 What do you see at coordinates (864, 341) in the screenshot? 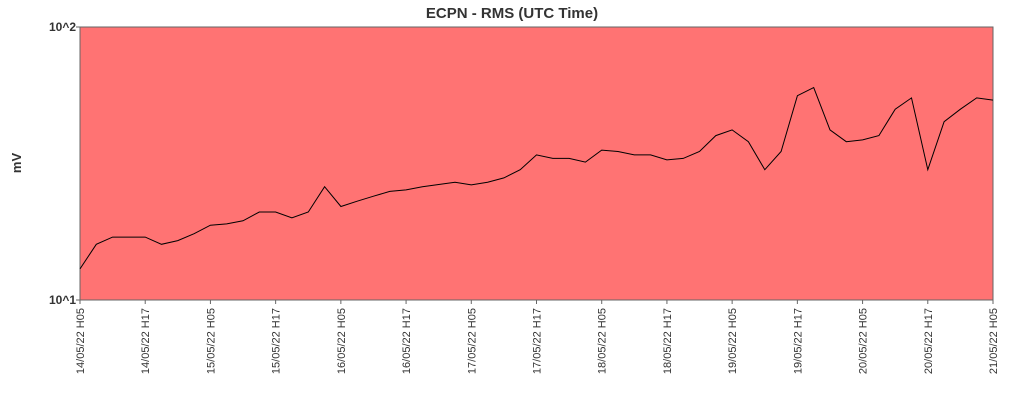
I see `x-tick-label: 20/05/22 H05` at bounding box center [864, 341].